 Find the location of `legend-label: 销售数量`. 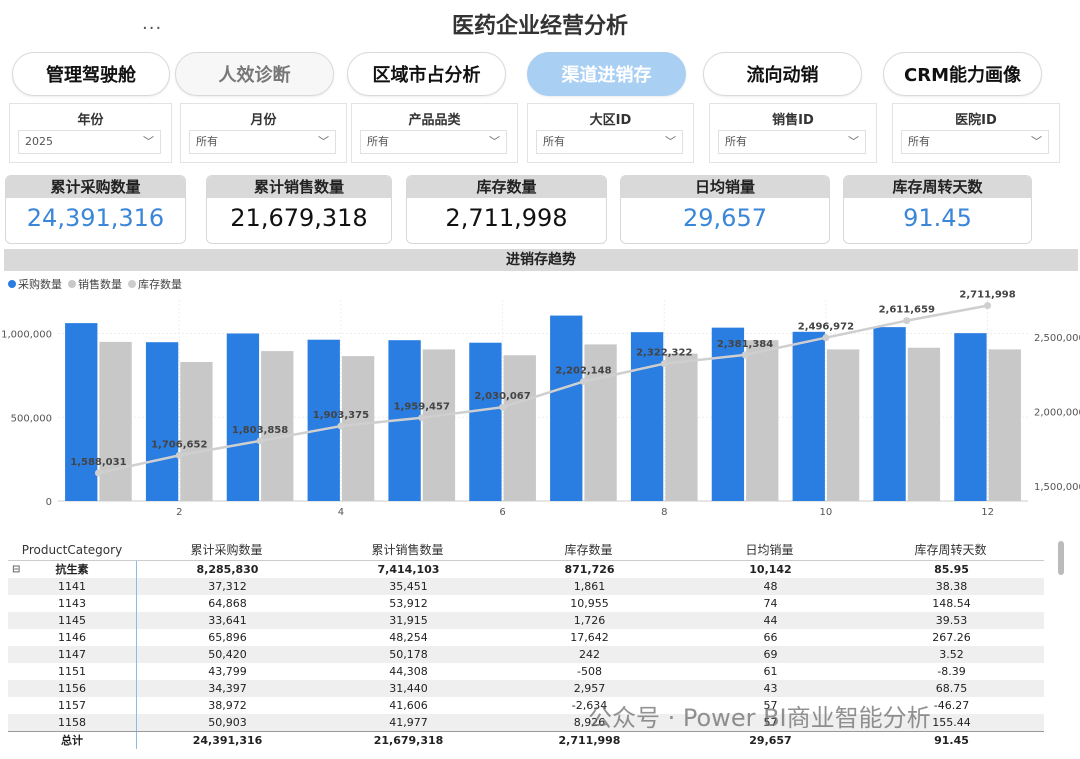

legend-label: 销售数量 is located at coordinates (100, 284).